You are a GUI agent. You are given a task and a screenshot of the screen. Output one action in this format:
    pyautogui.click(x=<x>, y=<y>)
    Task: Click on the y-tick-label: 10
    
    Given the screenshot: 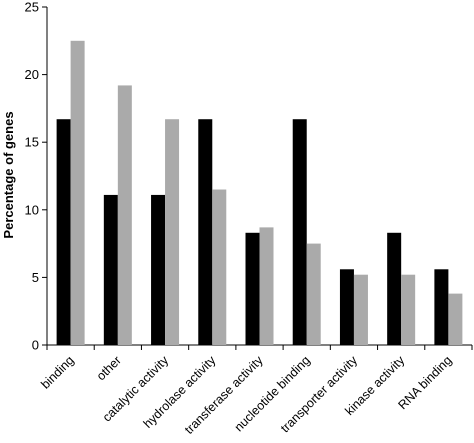 What is the action you would take?
    pyautogui.click(x=32, y=209)
    